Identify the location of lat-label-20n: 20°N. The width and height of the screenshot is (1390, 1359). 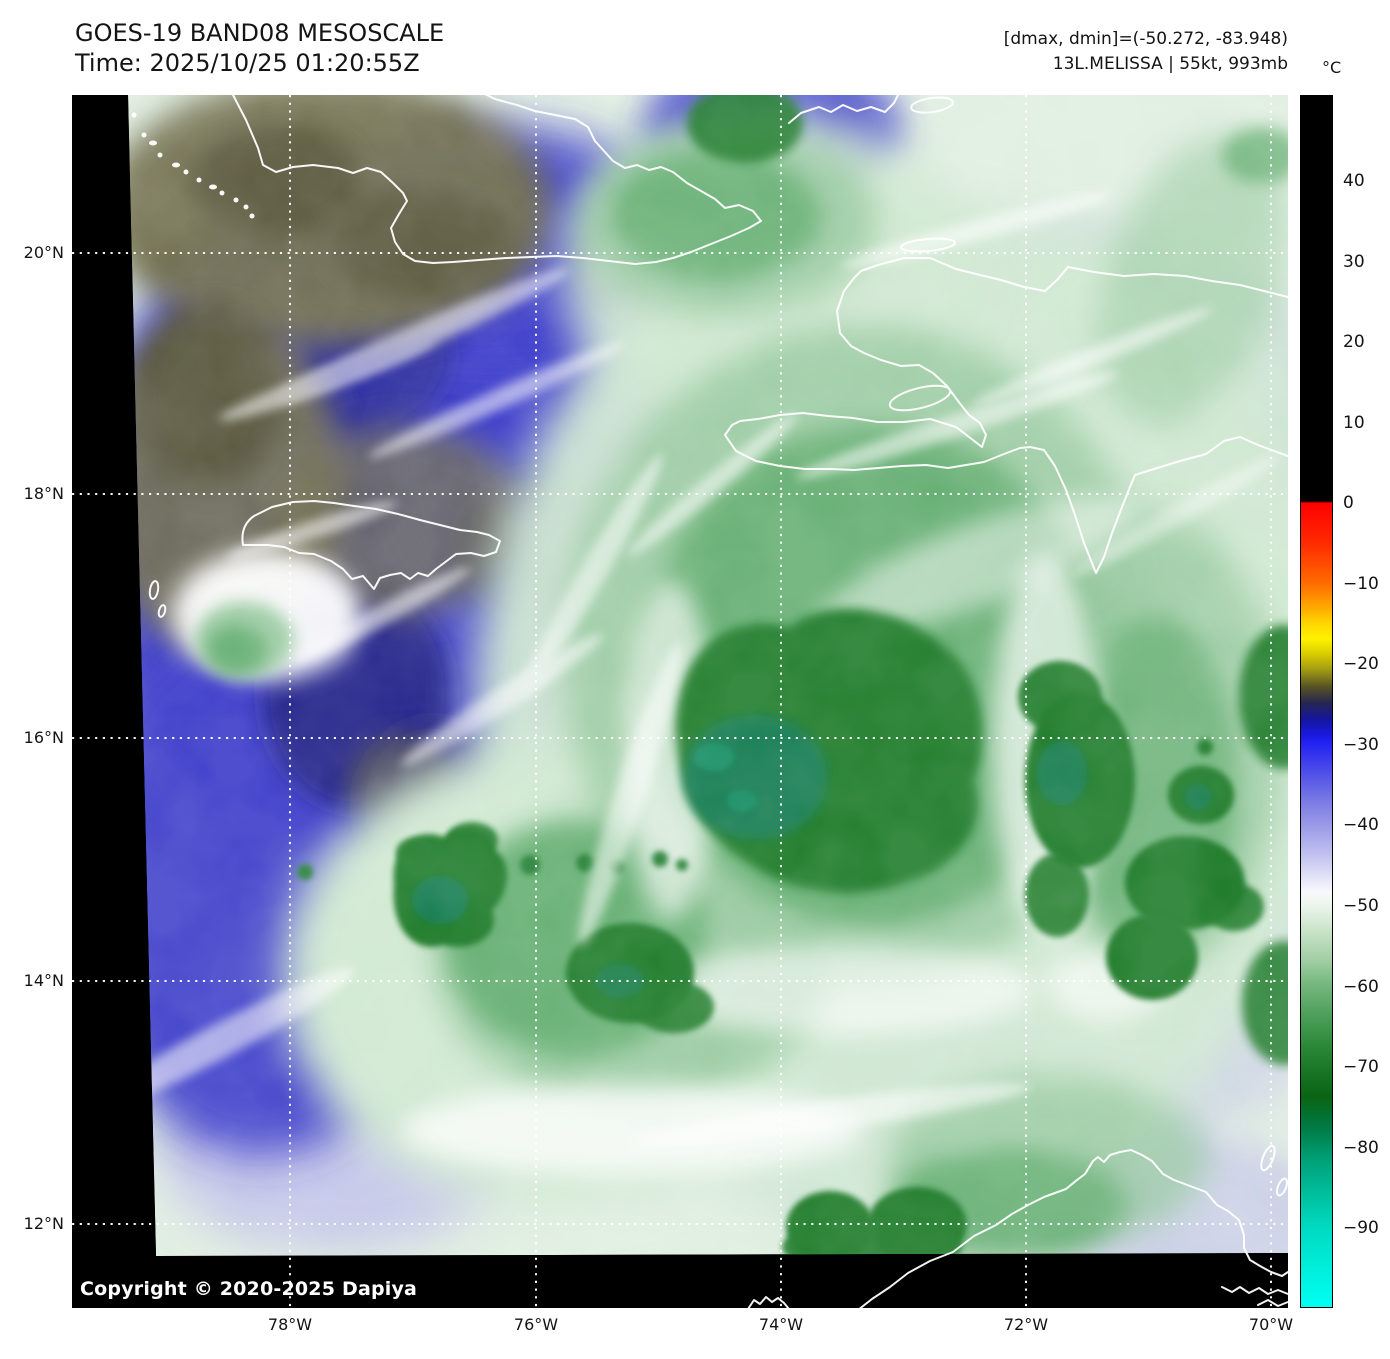
(43, 252).